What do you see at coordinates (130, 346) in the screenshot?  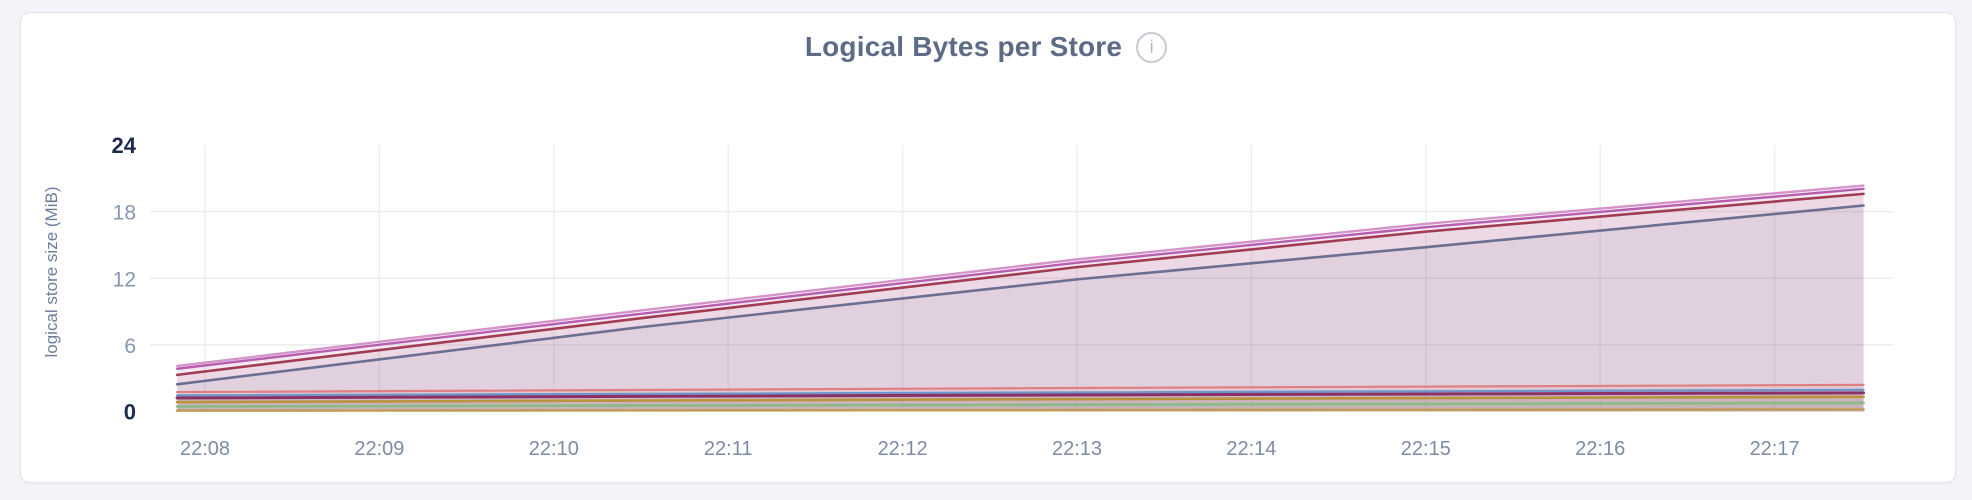 I see `y-axis-tick-label: 6` at bounding box center [130, 346].